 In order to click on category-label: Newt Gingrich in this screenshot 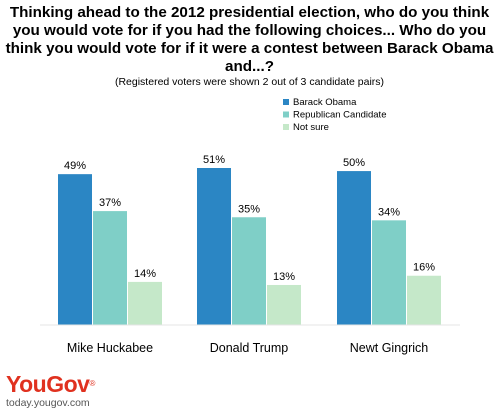, I will do `click(389, 348)`.